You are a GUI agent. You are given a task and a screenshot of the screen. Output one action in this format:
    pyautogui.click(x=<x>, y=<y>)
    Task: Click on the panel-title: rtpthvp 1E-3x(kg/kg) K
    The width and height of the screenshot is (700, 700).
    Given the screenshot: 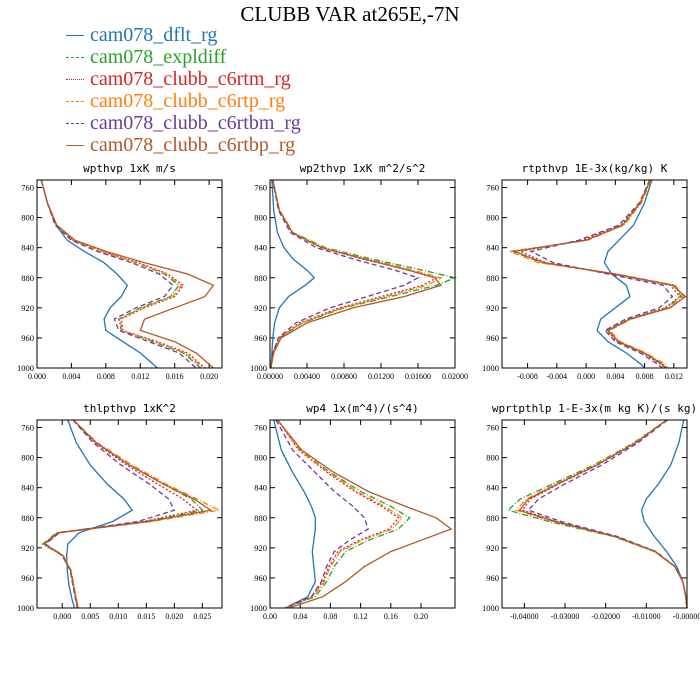 What is the action you would take?
    pyautogui.click(x=595, y=168)
    